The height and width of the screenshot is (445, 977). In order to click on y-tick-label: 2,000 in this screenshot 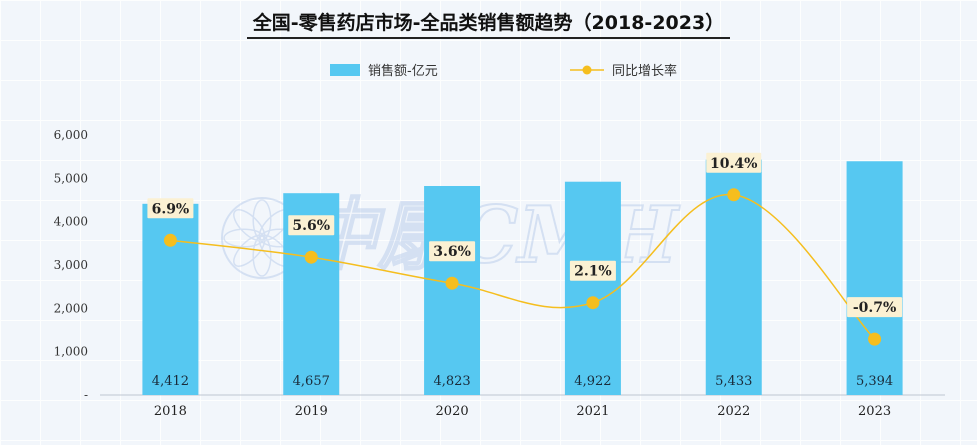, I will do `click(71, 308)`.